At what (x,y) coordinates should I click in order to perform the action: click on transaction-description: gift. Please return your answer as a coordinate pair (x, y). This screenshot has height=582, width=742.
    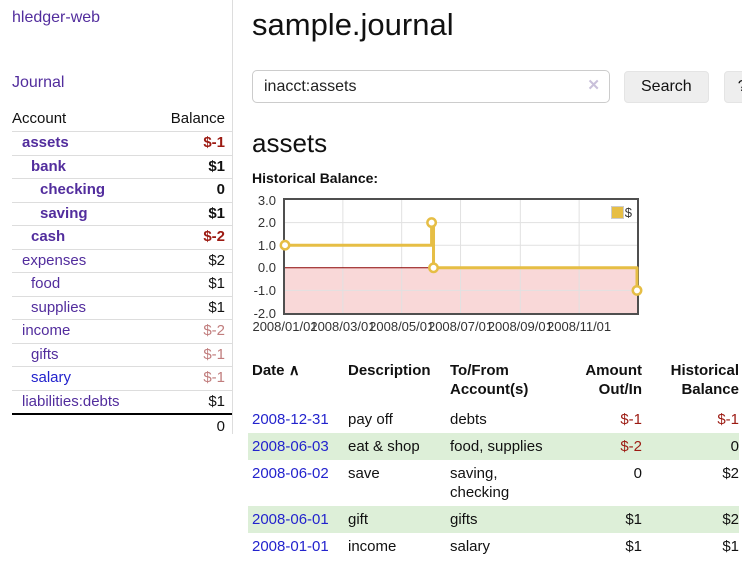
    Looking at the image, I should click on (358, 519).